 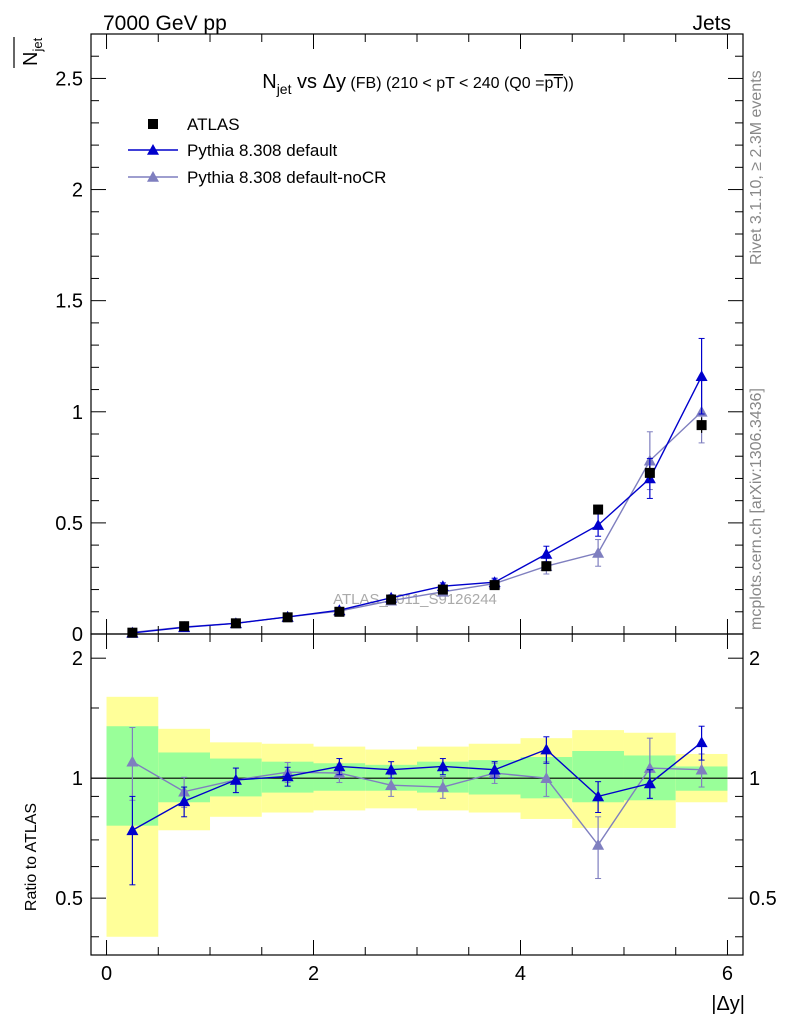 What do you see at coordinates (106, 974) in the screenshot?
I see `ratio-xtick-label: 0` at bounding box center [106, 974].